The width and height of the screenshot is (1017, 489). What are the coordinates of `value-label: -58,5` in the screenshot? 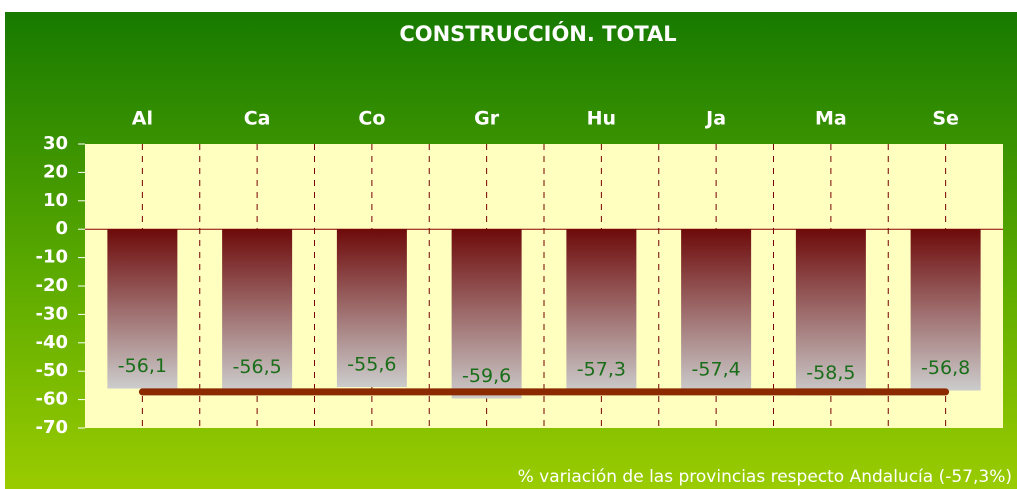 It's located at (830, 373).